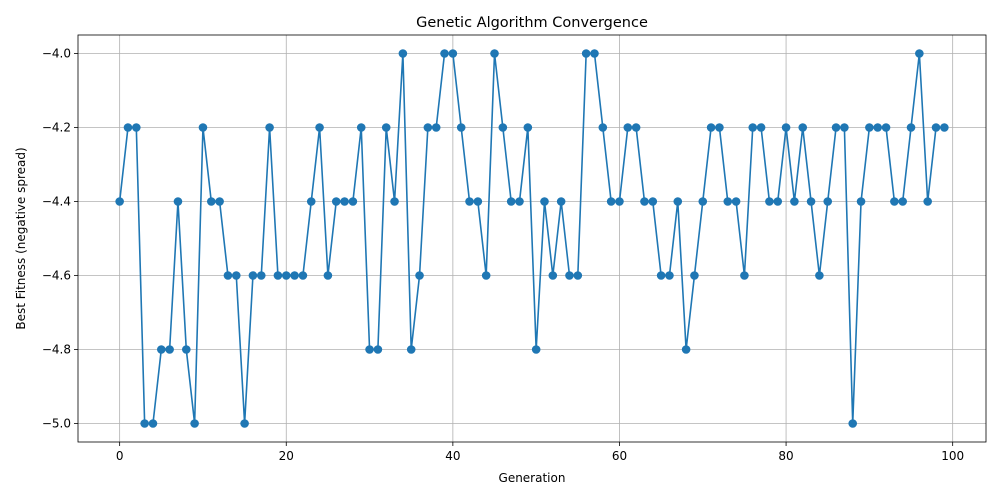 This screenshot has width=1000, height=500. Describe the element at coordinates (56, 128) in the screenshot. I see `y-tick-label: −4.2` at that location.